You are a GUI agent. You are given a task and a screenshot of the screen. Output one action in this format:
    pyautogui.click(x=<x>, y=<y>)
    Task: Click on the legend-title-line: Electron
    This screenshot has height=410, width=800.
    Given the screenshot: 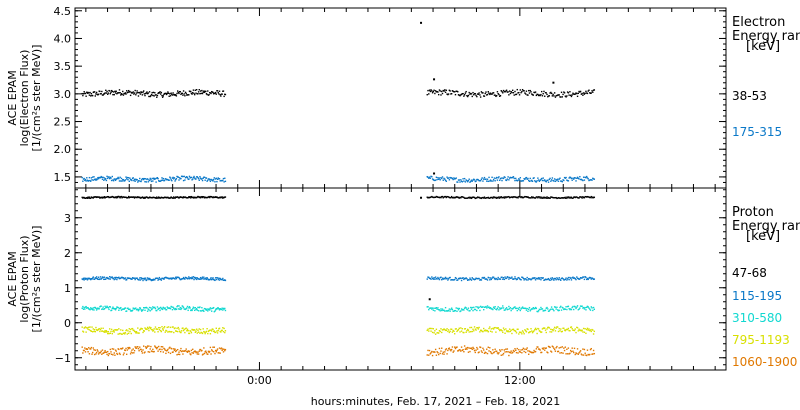 What is the action you would take?
    pyautogui.click(x=758, y=22)
    